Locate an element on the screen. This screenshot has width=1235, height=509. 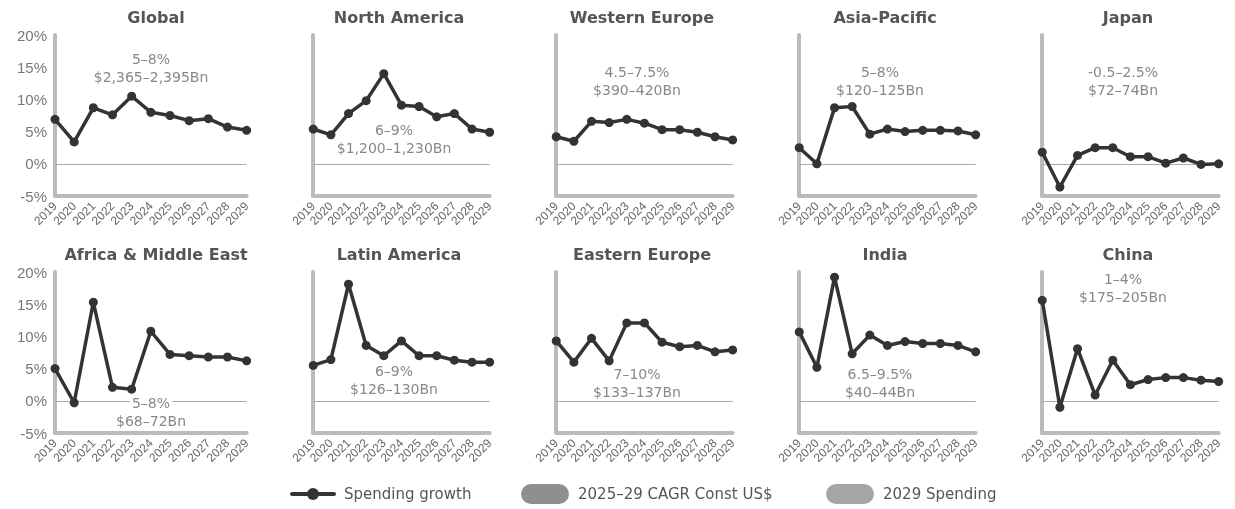
chart-title: Western Europe is located at coordinates (642, 17).